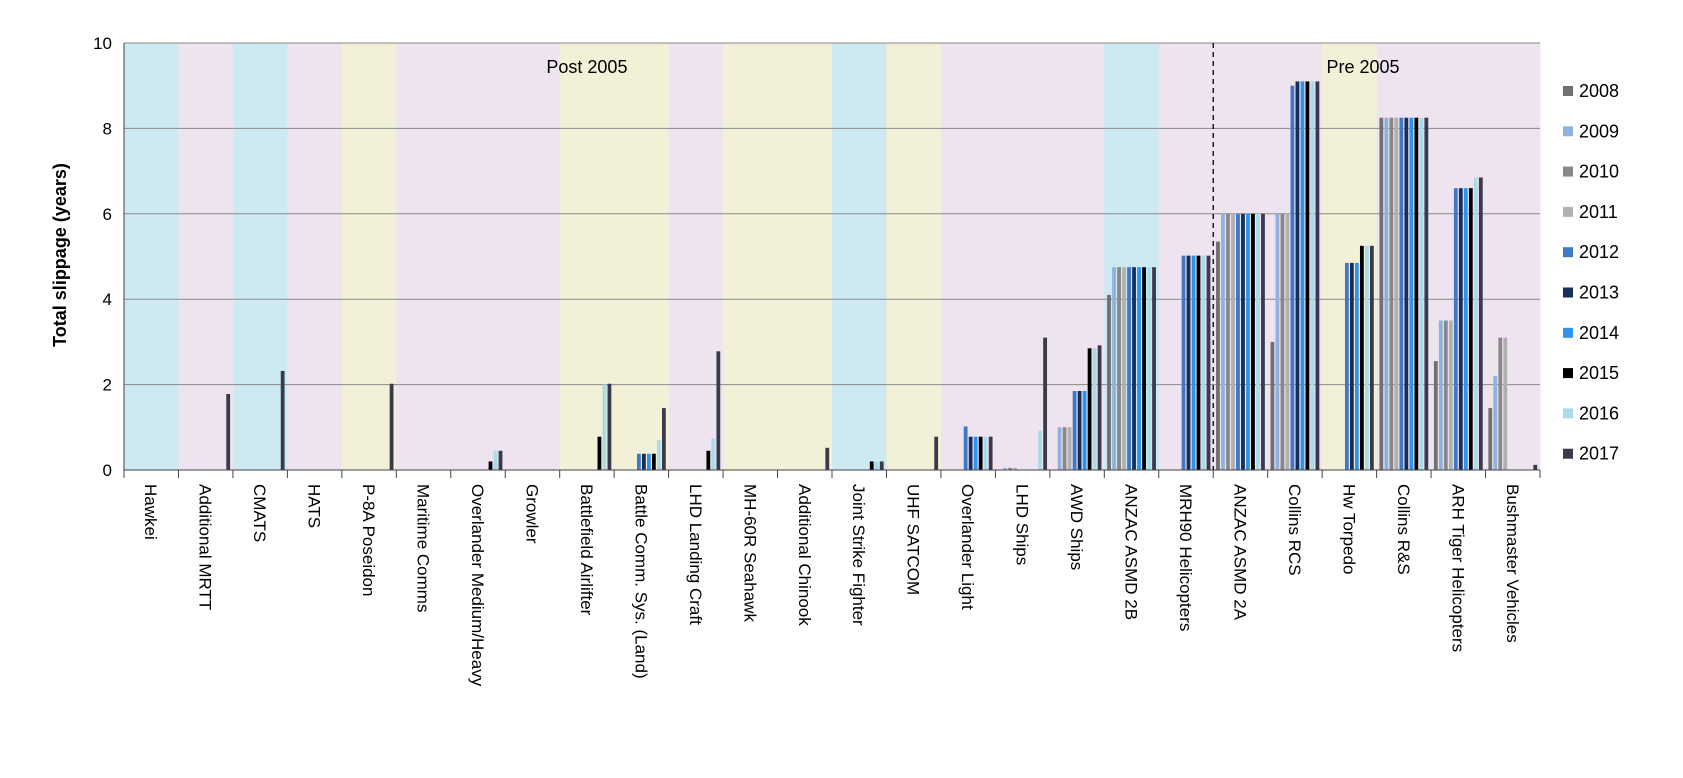 The width and height of the screenshot is (1683, 778). What do you see at coordinates (60, 255) in the screenshot?
I see `y-axis-title: Total slippage (years)` at bounding box center [60, 255].